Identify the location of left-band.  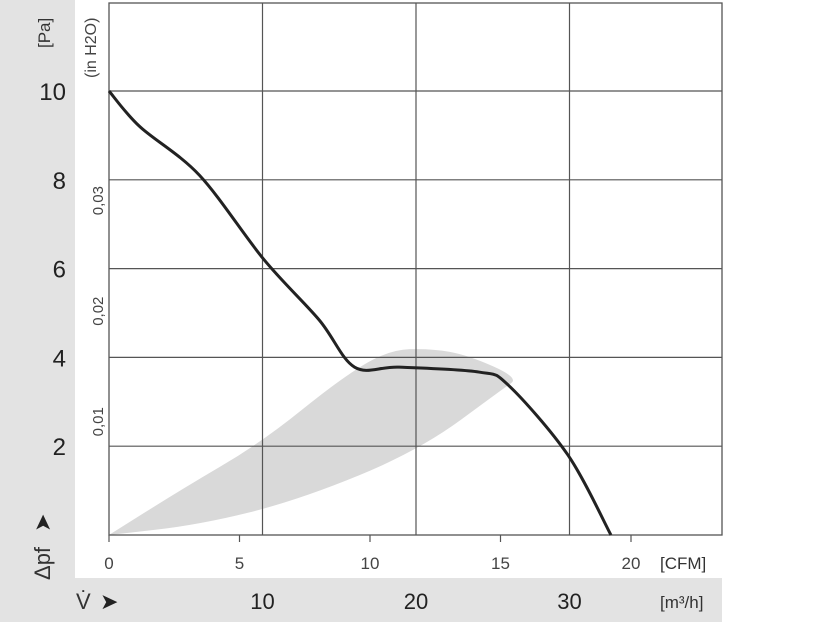
(37, 311).